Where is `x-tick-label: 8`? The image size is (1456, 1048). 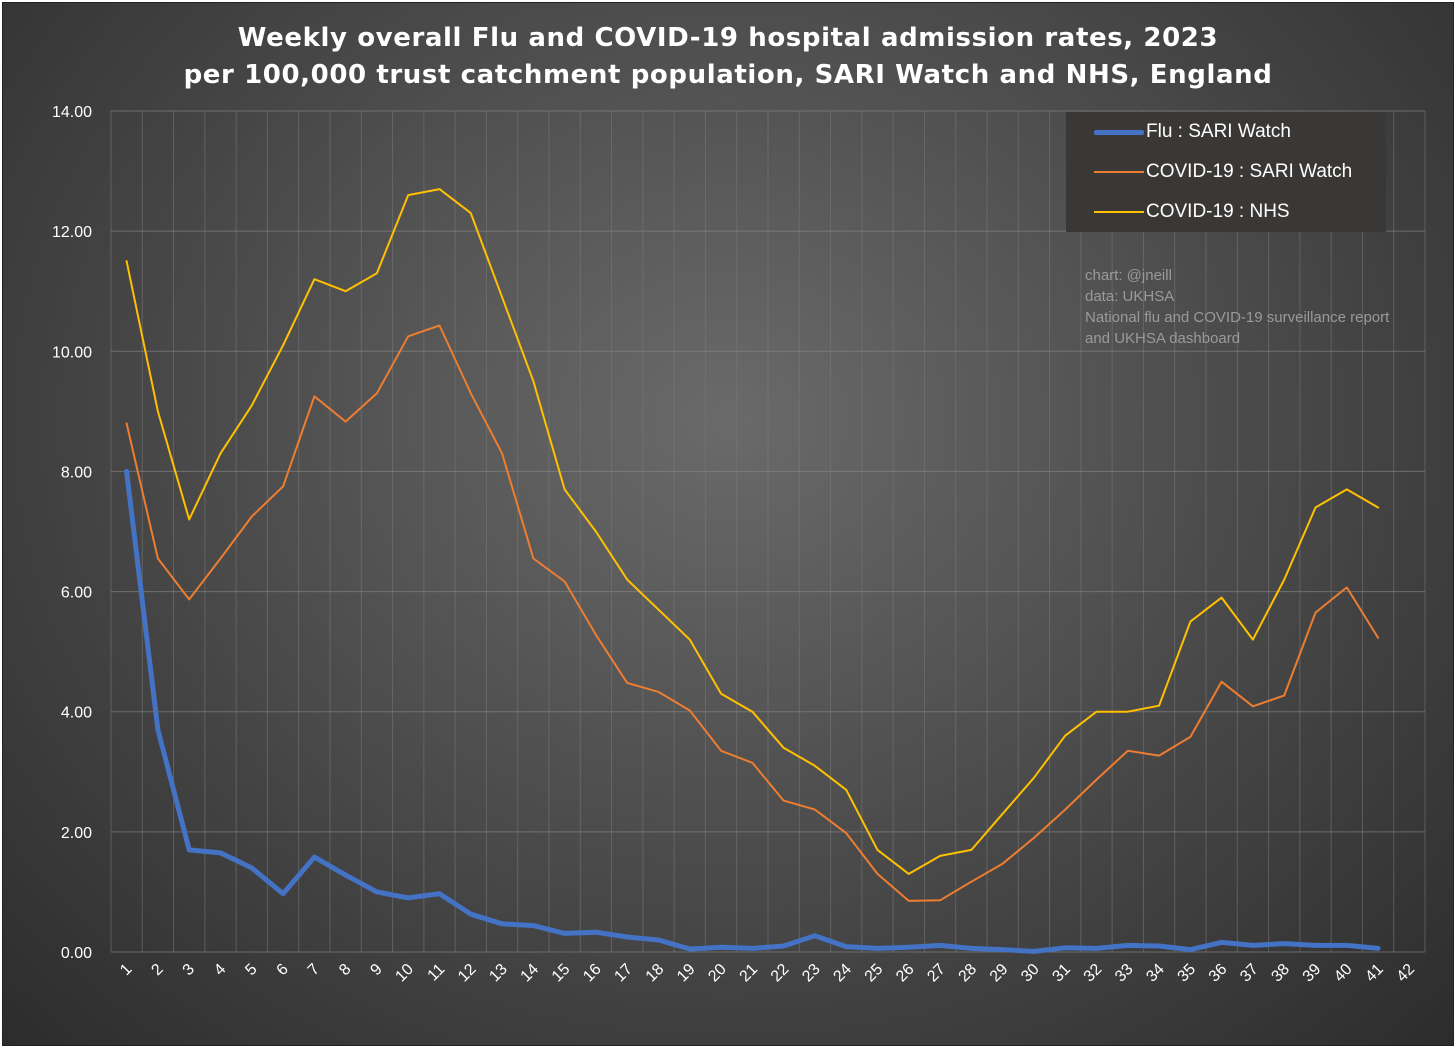
x-tick-label: 8 is located at coordinates (345, 970).